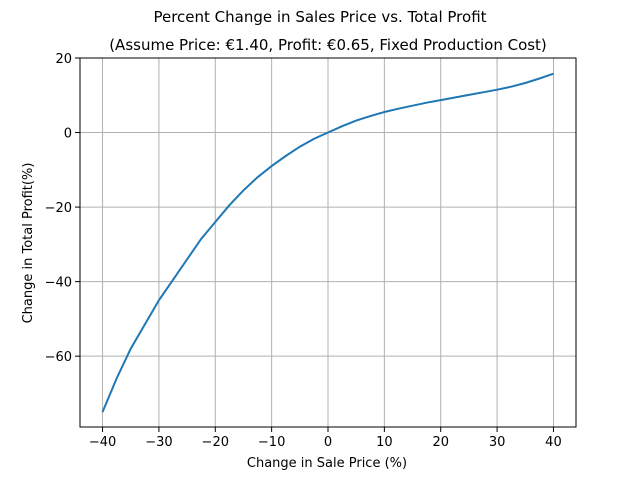 This screenshot has height=480, width=640. Describe the element at coordinates (271, 442) in the screenshot. I see `x-tick-label: −10` at that location.